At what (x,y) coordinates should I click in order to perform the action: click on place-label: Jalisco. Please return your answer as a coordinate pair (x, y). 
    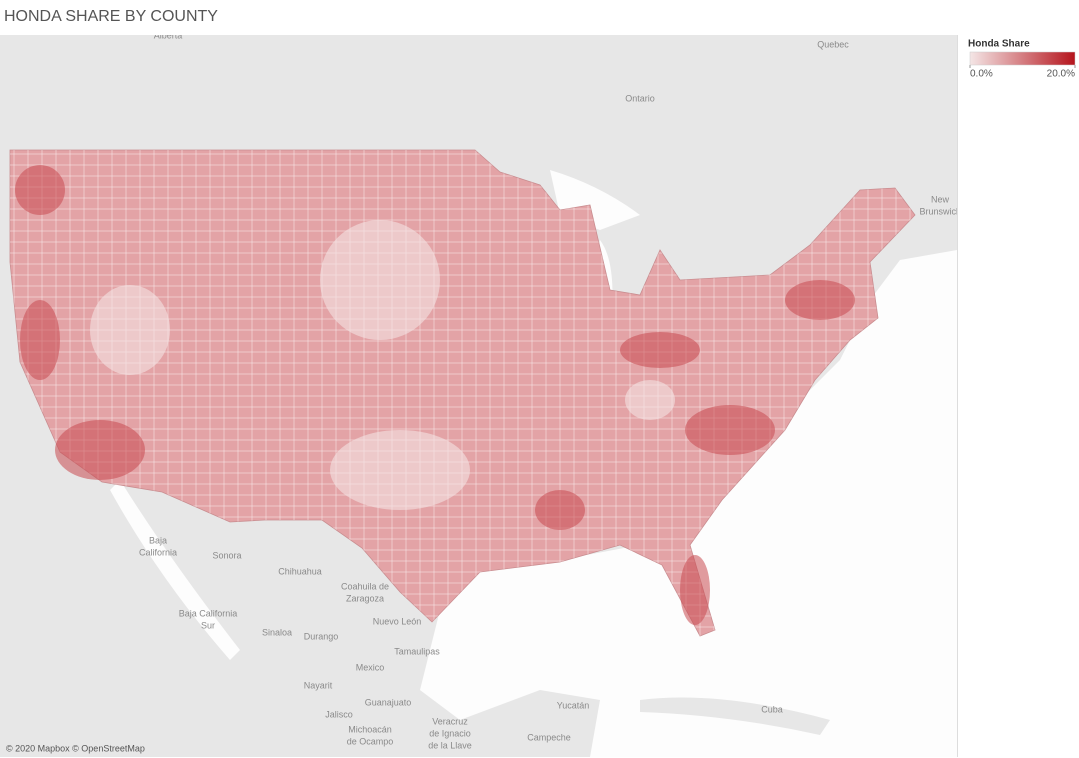
    Looking at the image, I should click on (339, 714).